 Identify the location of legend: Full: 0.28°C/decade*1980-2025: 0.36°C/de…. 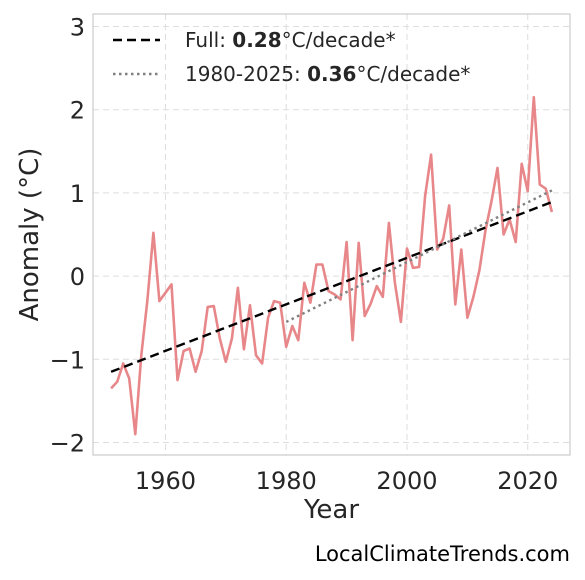
(291, 57).